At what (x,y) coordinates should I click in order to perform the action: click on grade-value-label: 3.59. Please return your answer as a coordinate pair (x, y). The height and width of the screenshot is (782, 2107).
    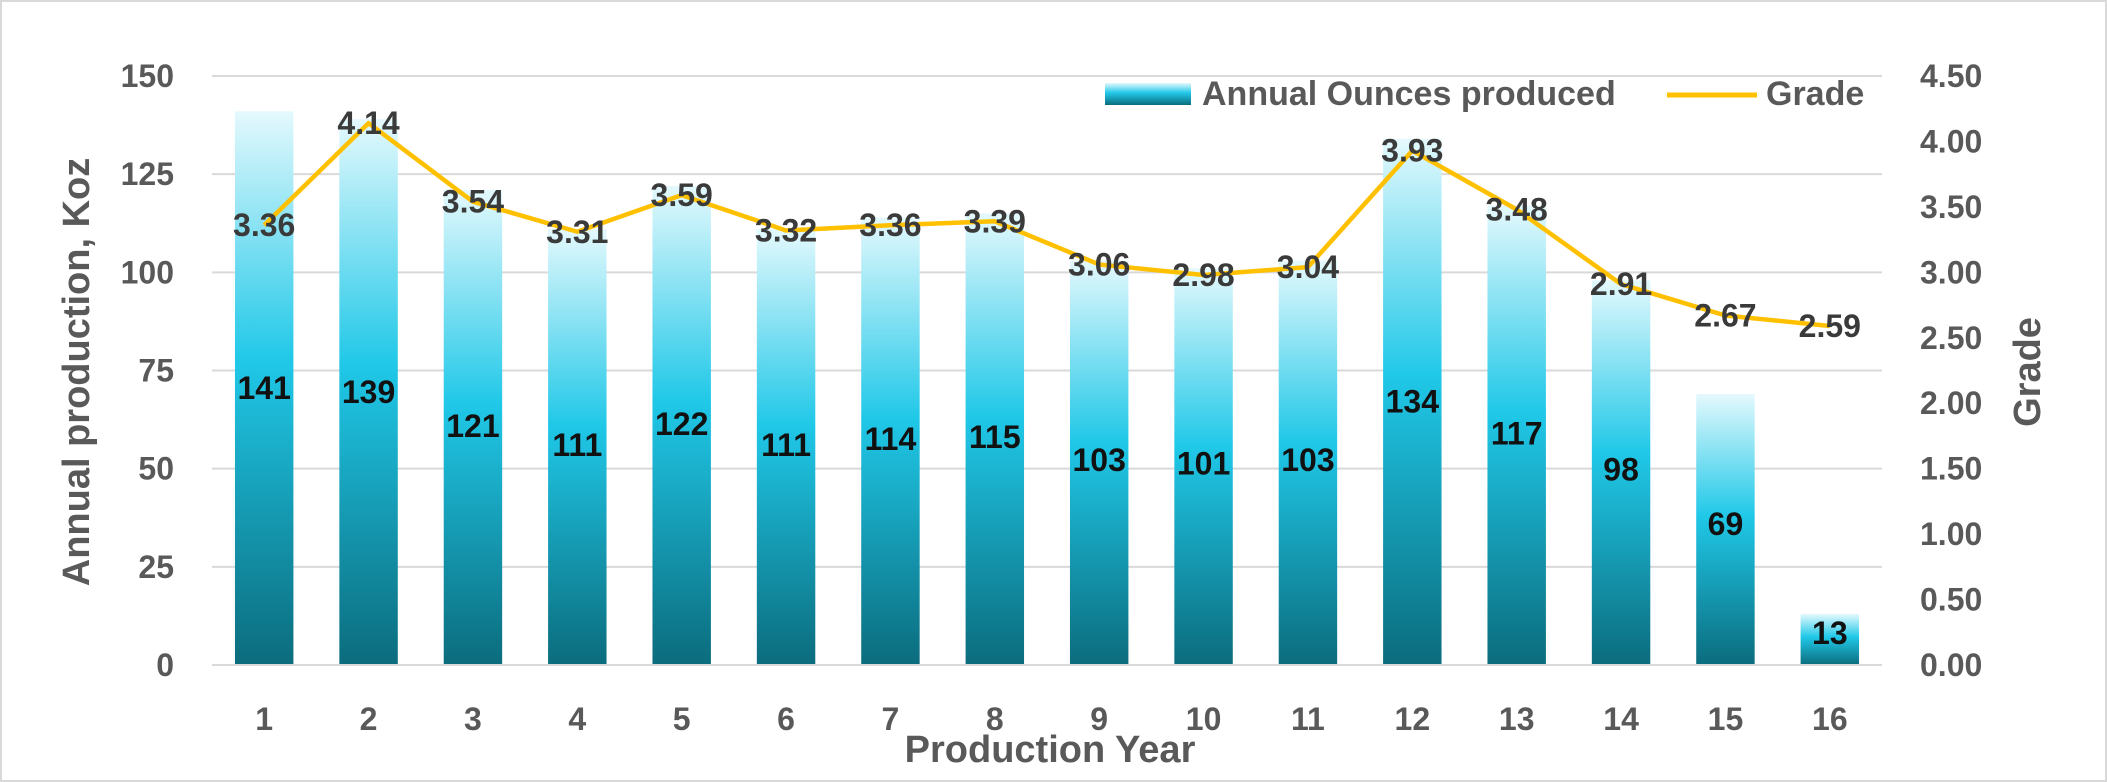
    Looking at the image, I should click on (682, 195).